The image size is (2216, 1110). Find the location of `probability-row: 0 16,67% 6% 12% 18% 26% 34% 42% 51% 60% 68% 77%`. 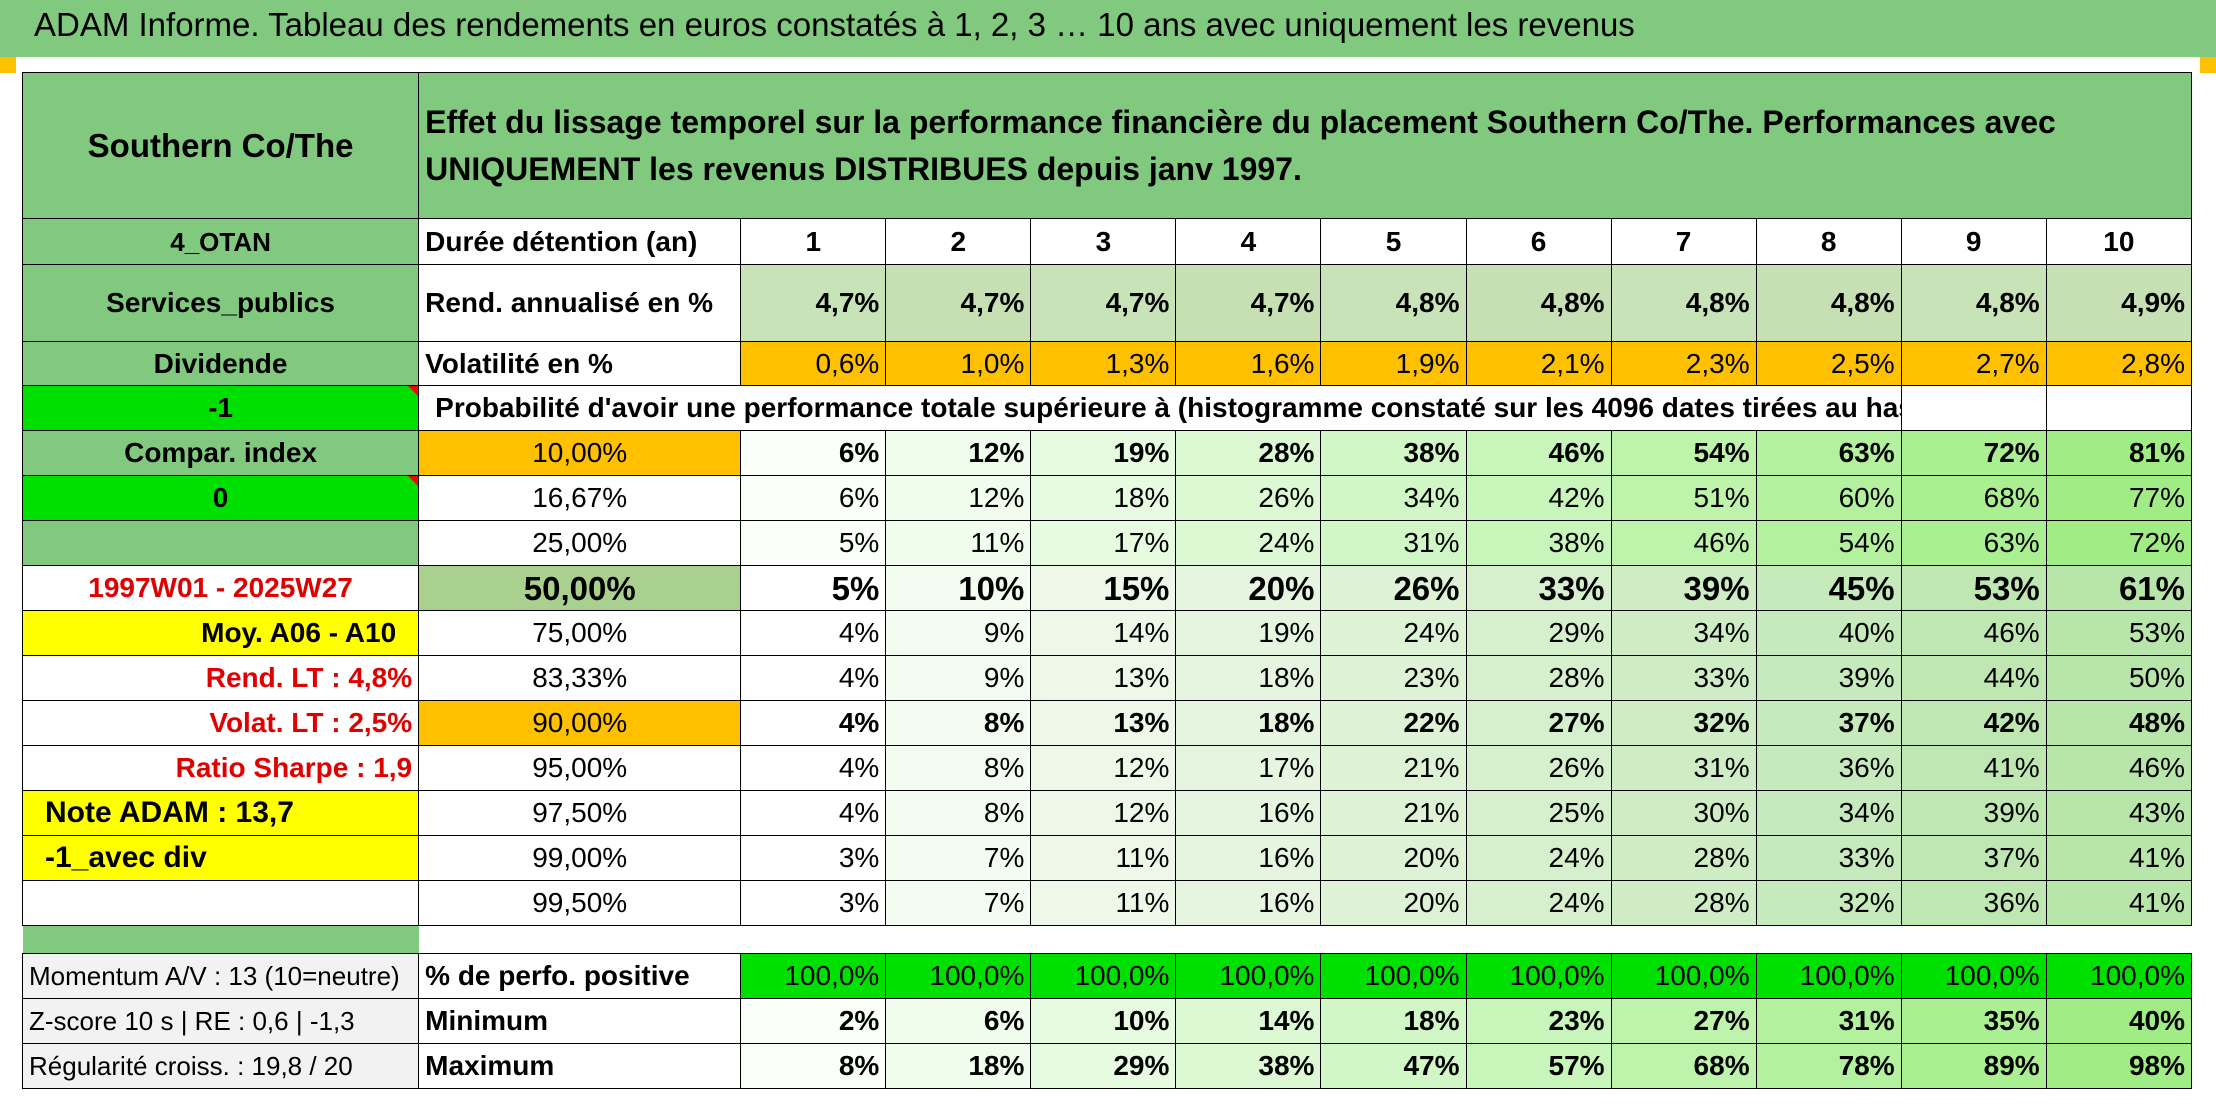

probability-row: 0 16,67% 6% 12% 18% 26% 34% 42% 51% 60% 68% 77% is located at coordinates (1107, 498).